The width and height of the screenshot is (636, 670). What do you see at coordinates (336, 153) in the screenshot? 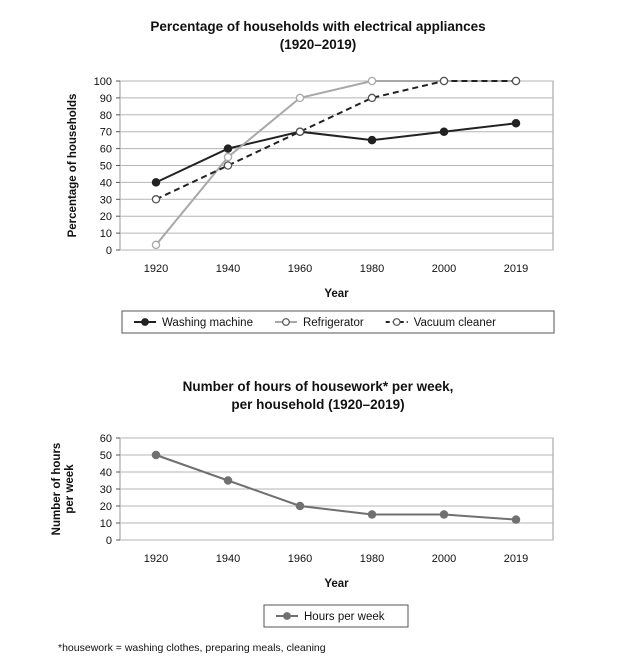
I see `washing-machine-line` at bounding box center [336, 153].